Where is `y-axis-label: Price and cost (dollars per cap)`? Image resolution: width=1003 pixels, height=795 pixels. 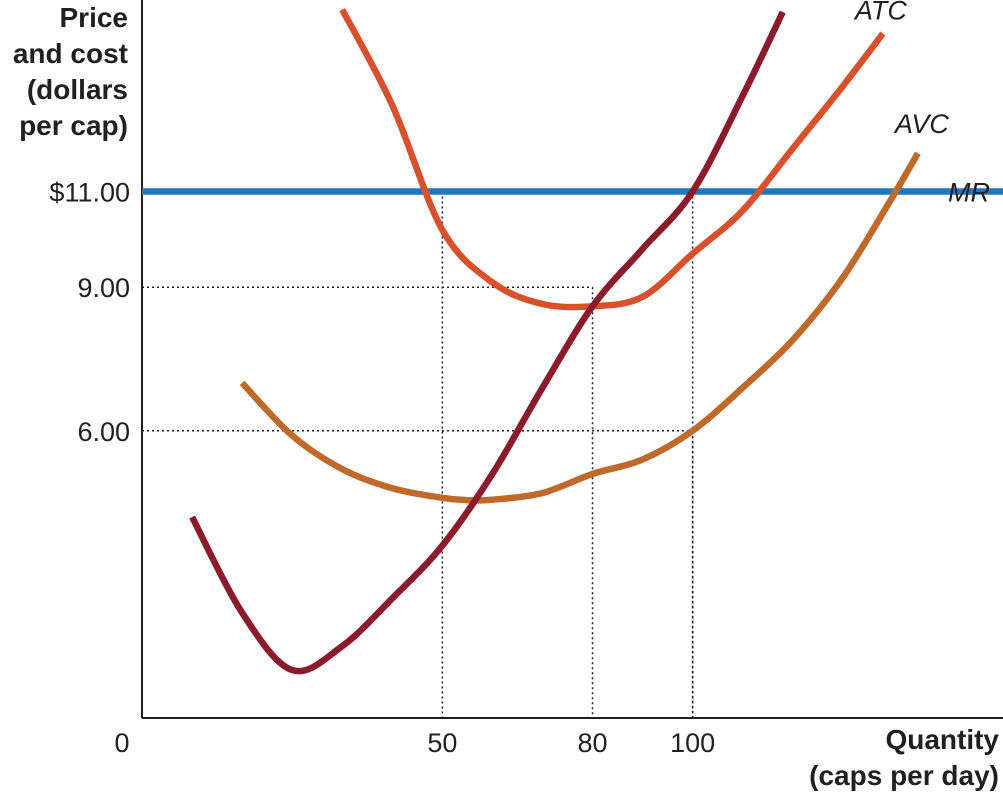 y-axis-label: Price and cost (dollars per cap) is located at coordinates (64, 72).